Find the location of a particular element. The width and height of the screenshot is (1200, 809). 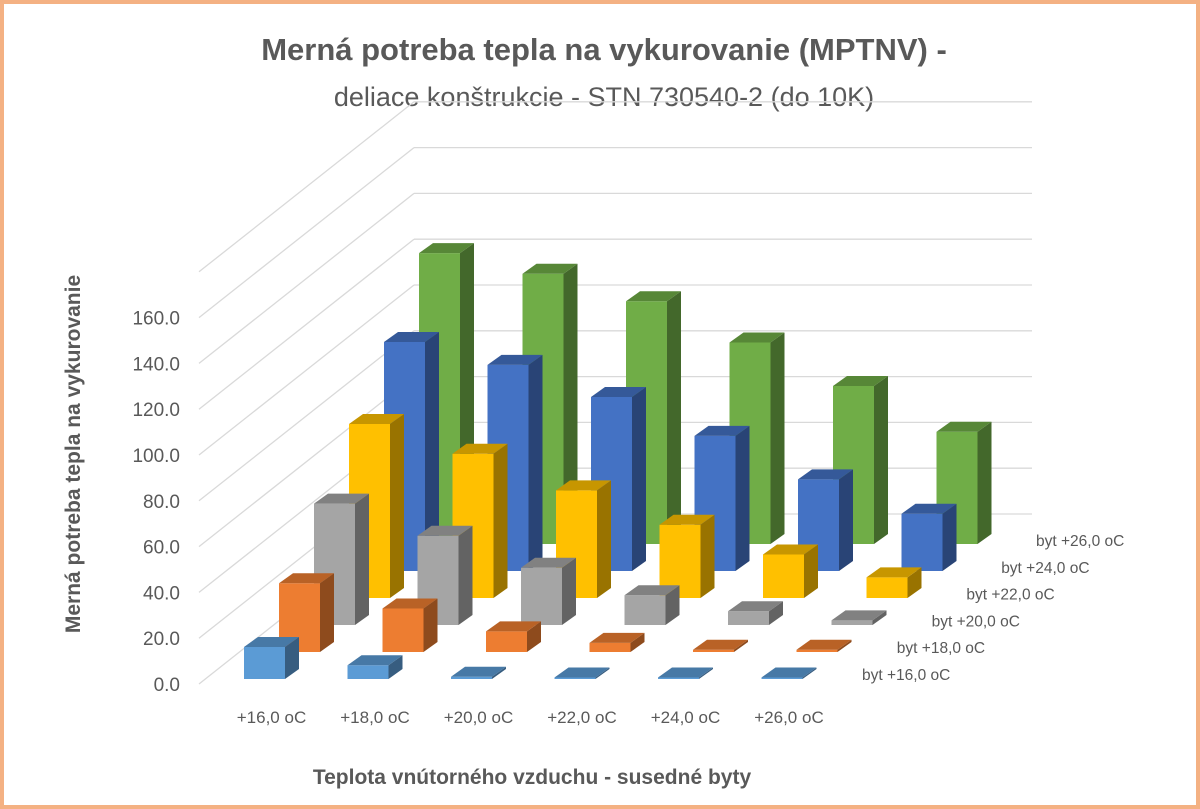

y-tick-label: 20.0 is located at coordinates (161, 639).